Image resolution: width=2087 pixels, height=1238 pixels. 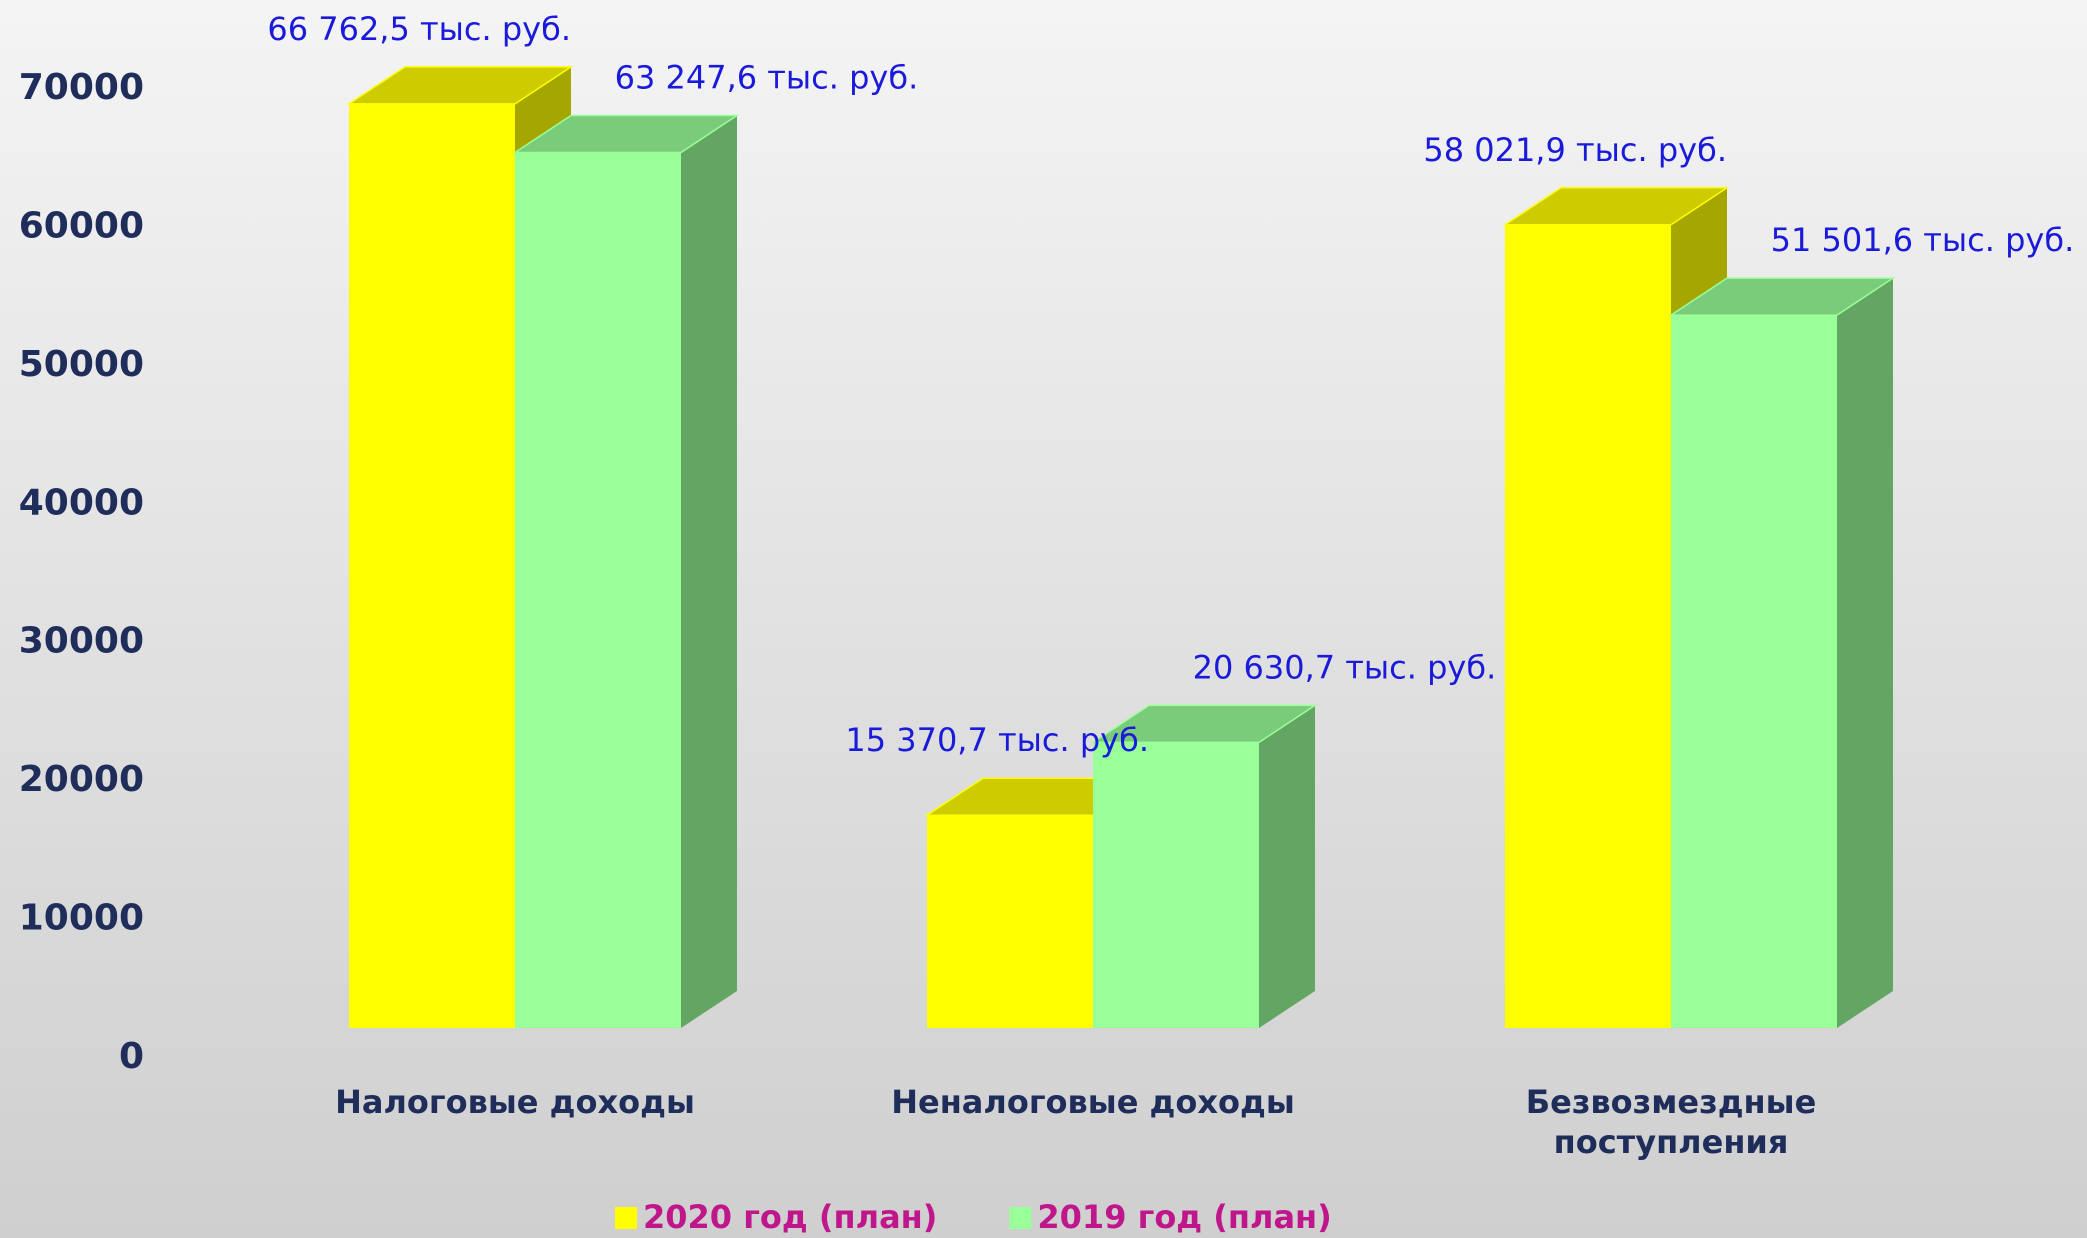 What do you see at coordinates (81, 918) in the screenshot?
I see `y-tick-label: 10000` at bounding box center [81, 918].